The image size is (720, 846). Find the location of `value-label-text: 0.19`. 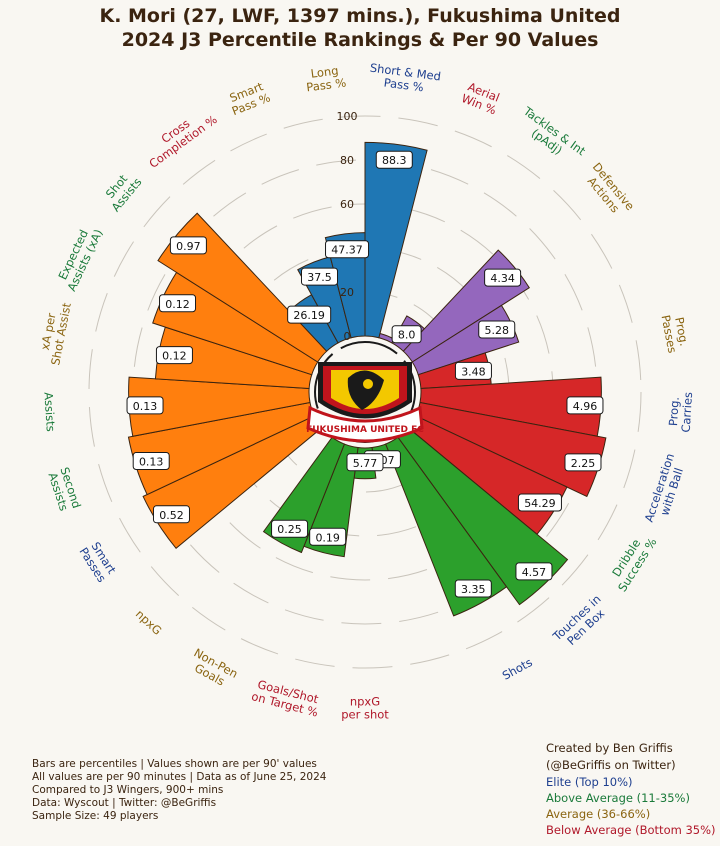

value-label-text: 0.19 is located at coordinates (327, 537).